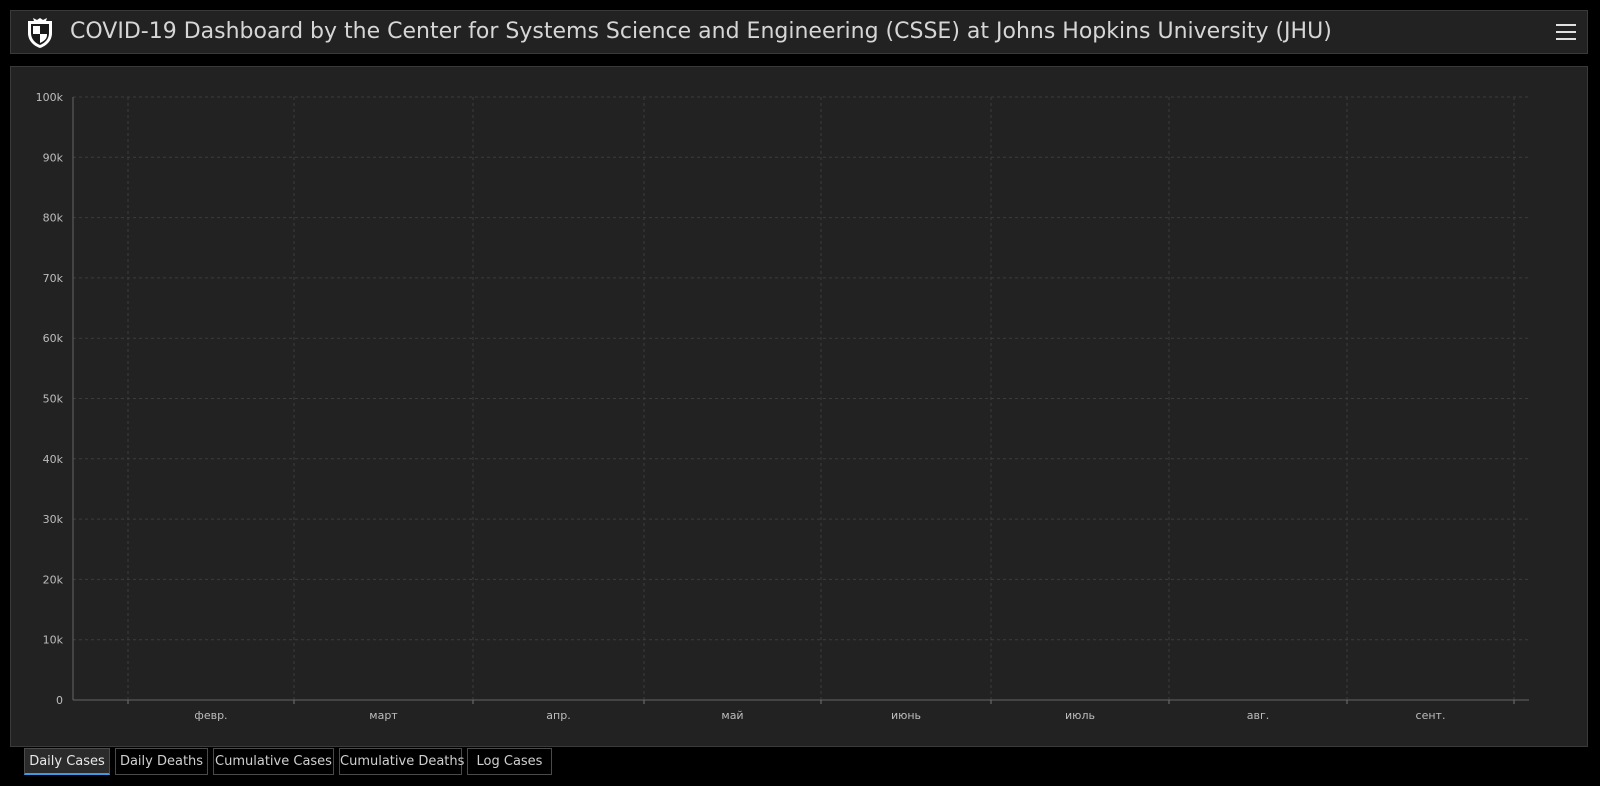  What do you see at coordinates (558, 715) in the screenshot?
I see `x-tick-label: апр.` at bounding box center [558, 715].